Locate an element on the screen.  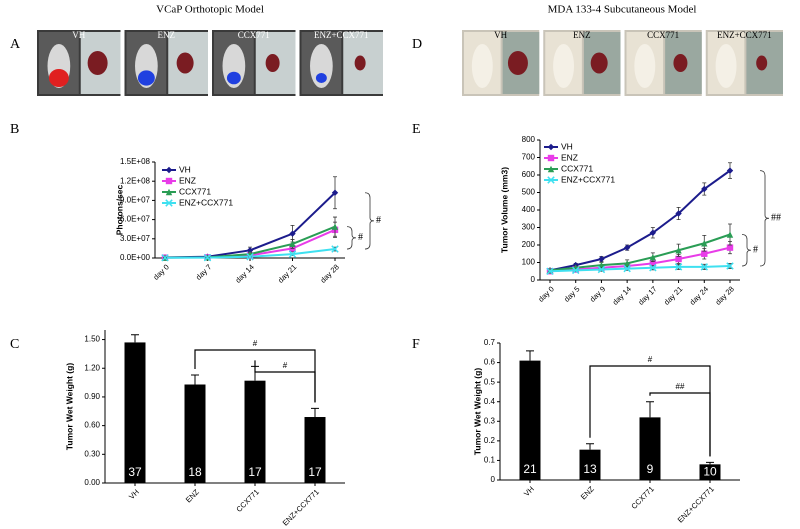
n-label: 9 is located at coordinates (650, 469).